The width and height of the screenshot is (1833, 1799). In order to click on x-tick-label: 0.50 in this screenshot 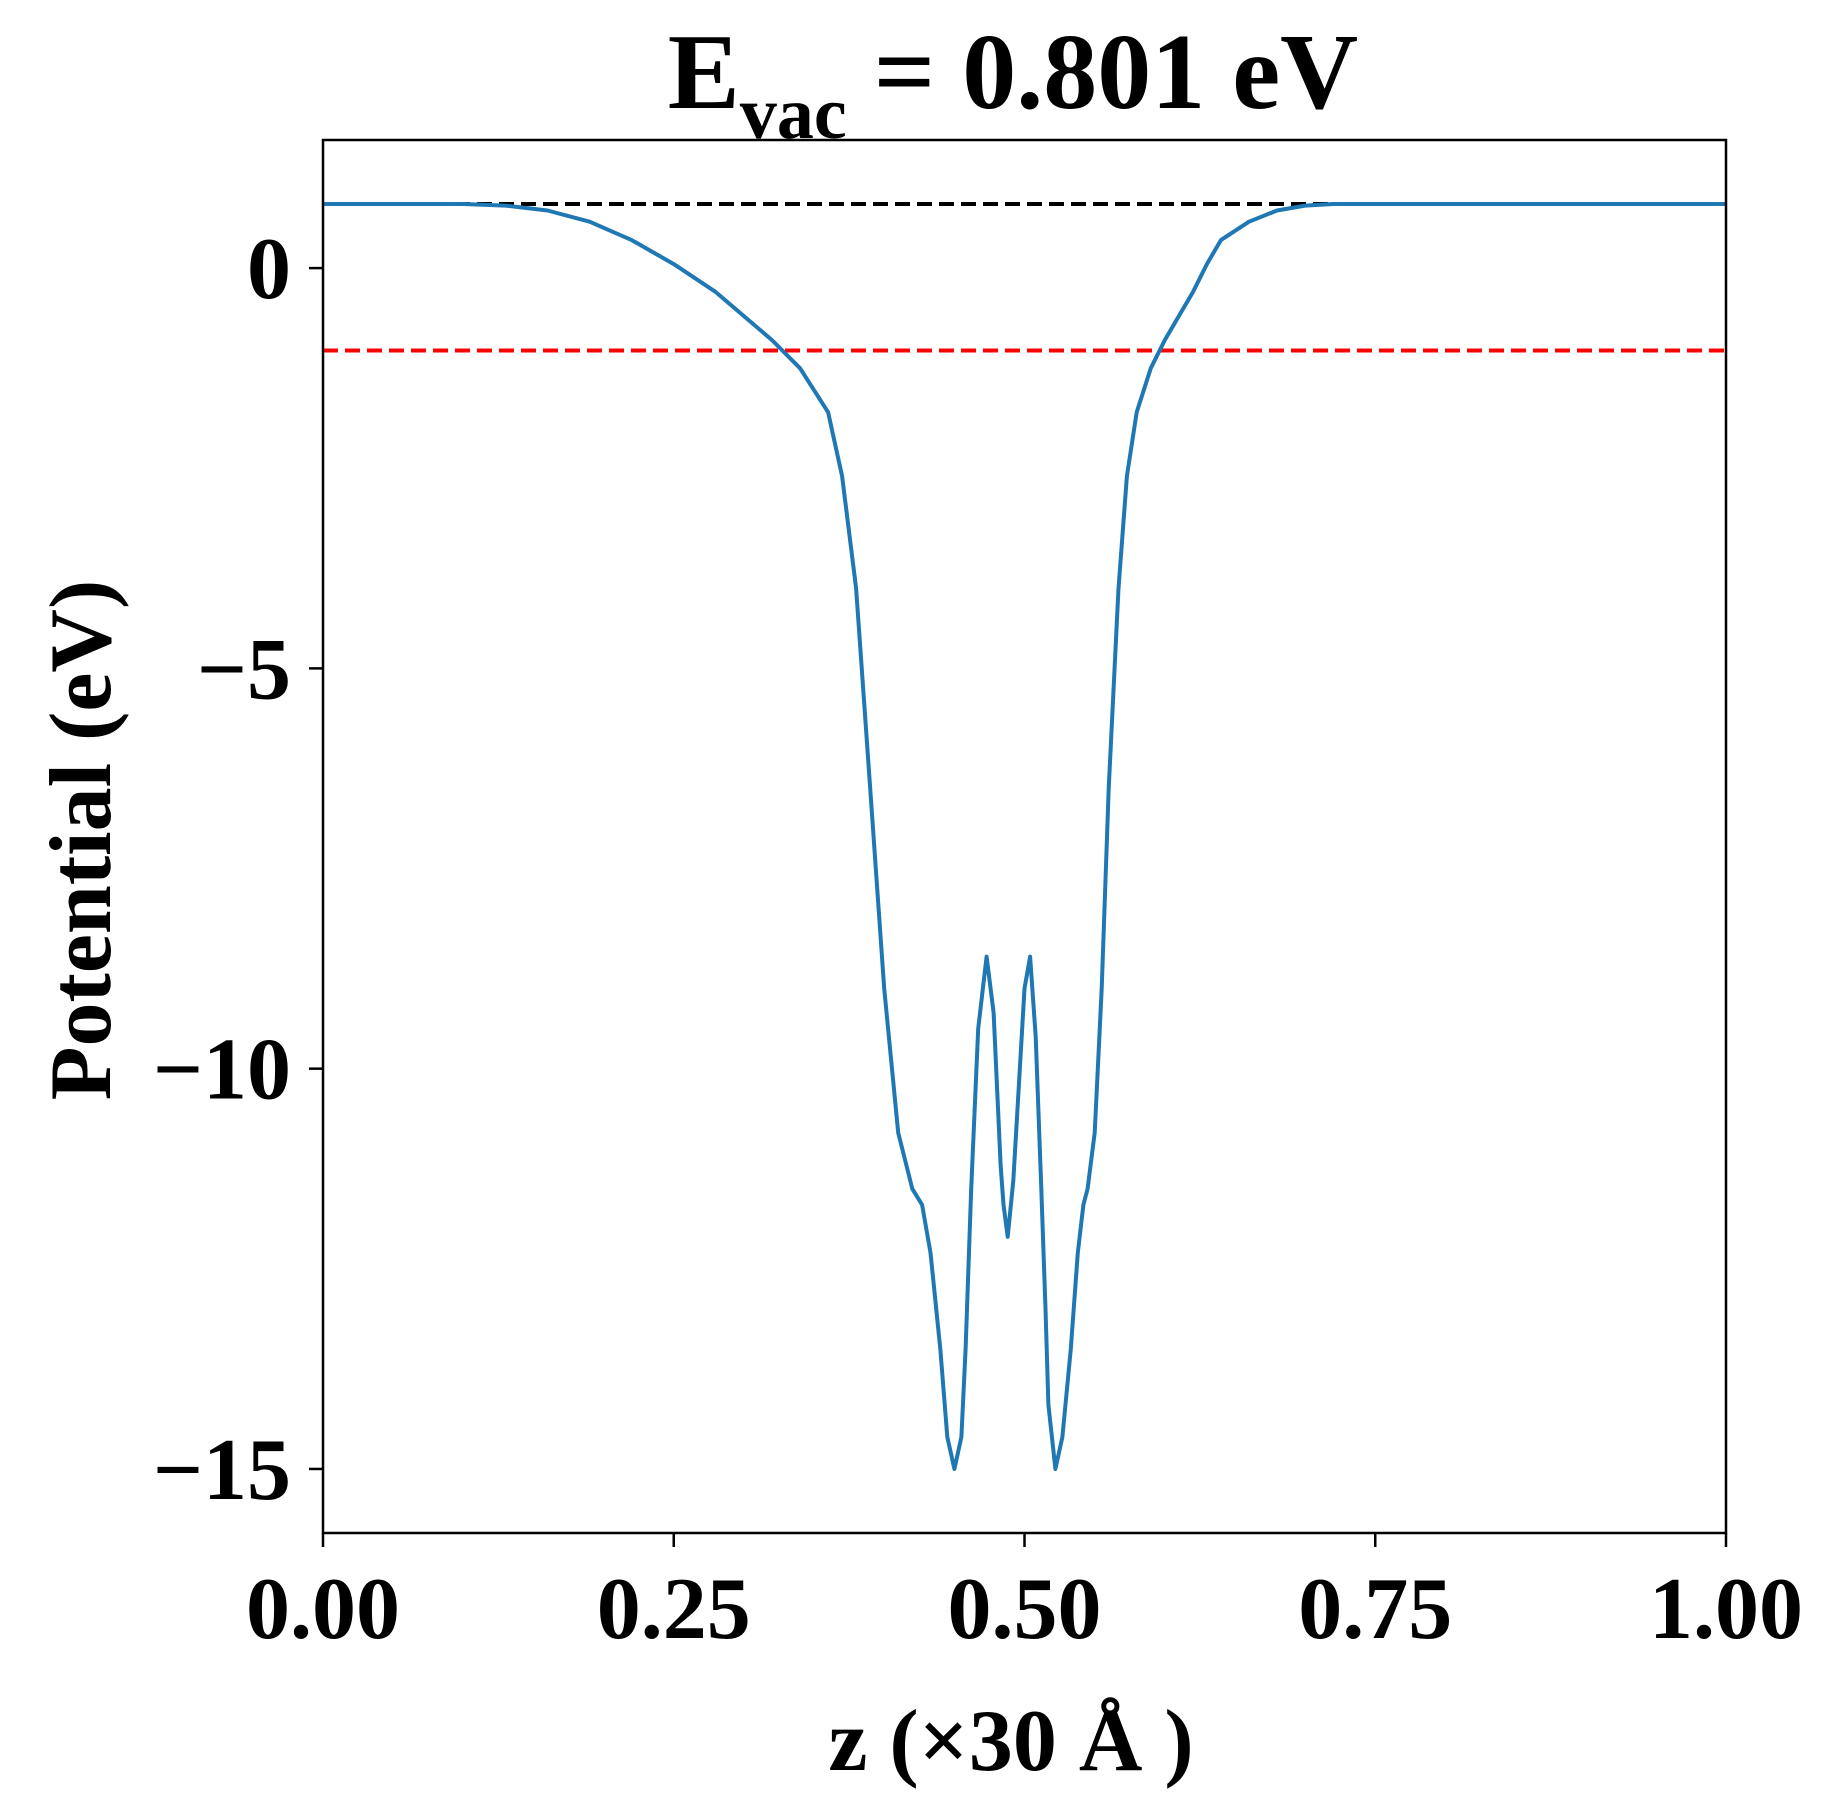, I will do `click(1025, 1609)`.